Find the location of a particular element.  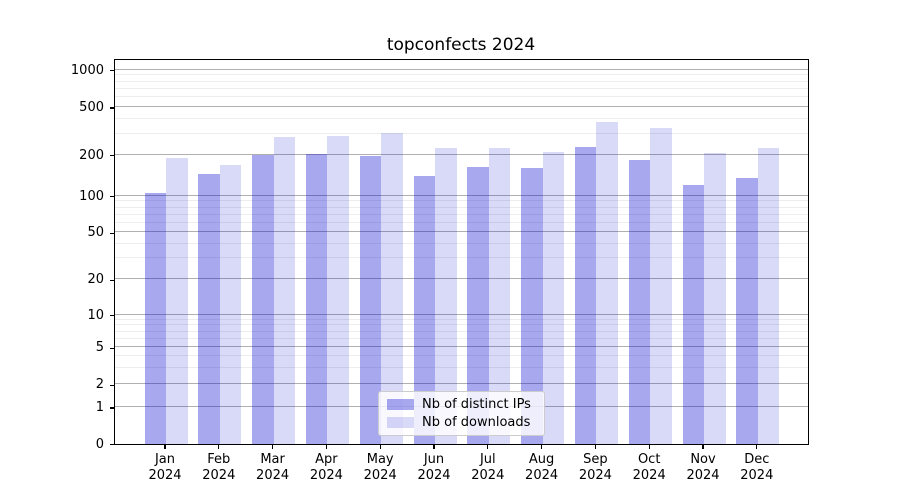

bar-downloads-sep is located at coordinates (607, 283).